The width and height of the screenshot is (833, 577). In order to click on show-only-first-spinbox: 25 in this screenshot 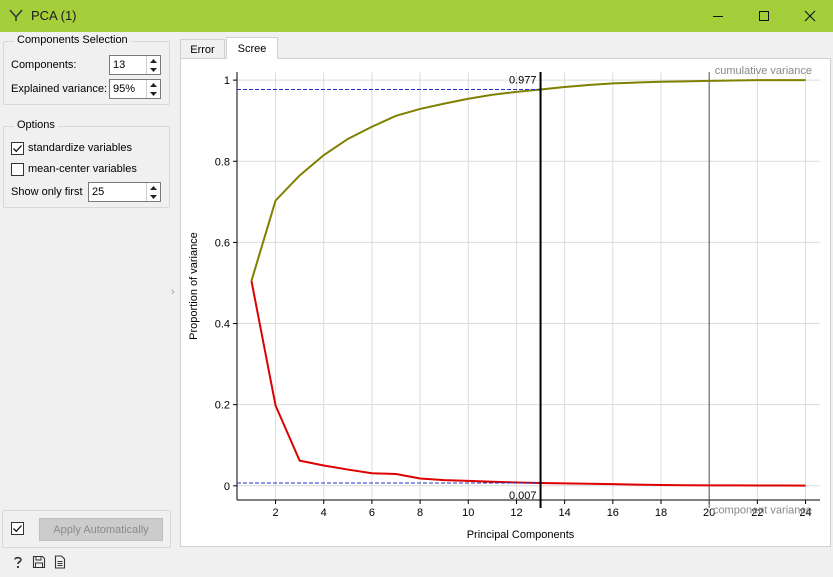, I will do `click(124, 192)`.